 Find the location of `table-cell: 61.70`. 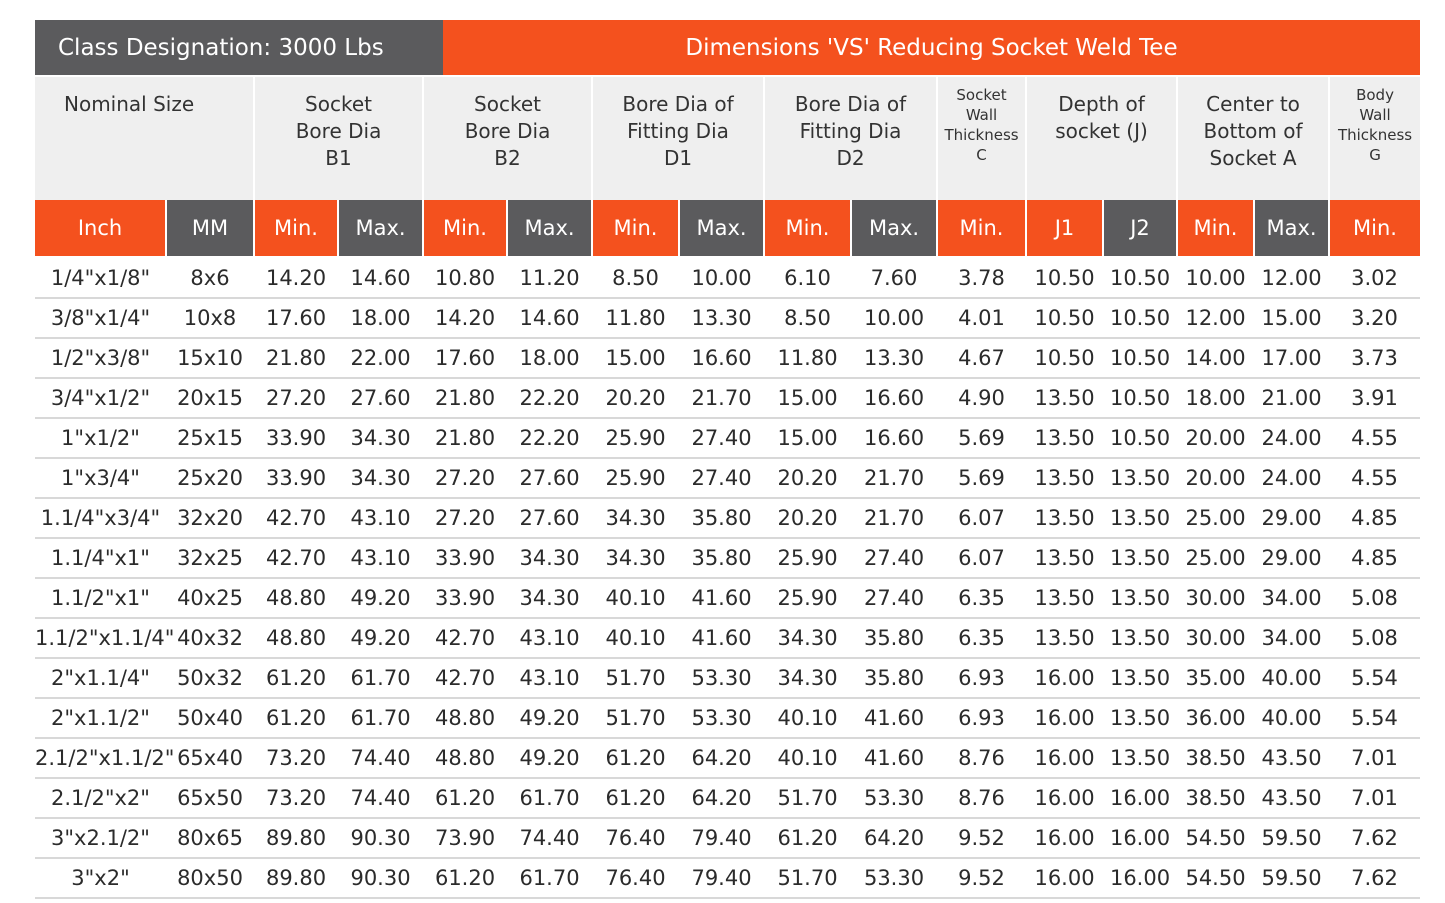

table-cell: 61.70 is located at coordinates (550, 798).